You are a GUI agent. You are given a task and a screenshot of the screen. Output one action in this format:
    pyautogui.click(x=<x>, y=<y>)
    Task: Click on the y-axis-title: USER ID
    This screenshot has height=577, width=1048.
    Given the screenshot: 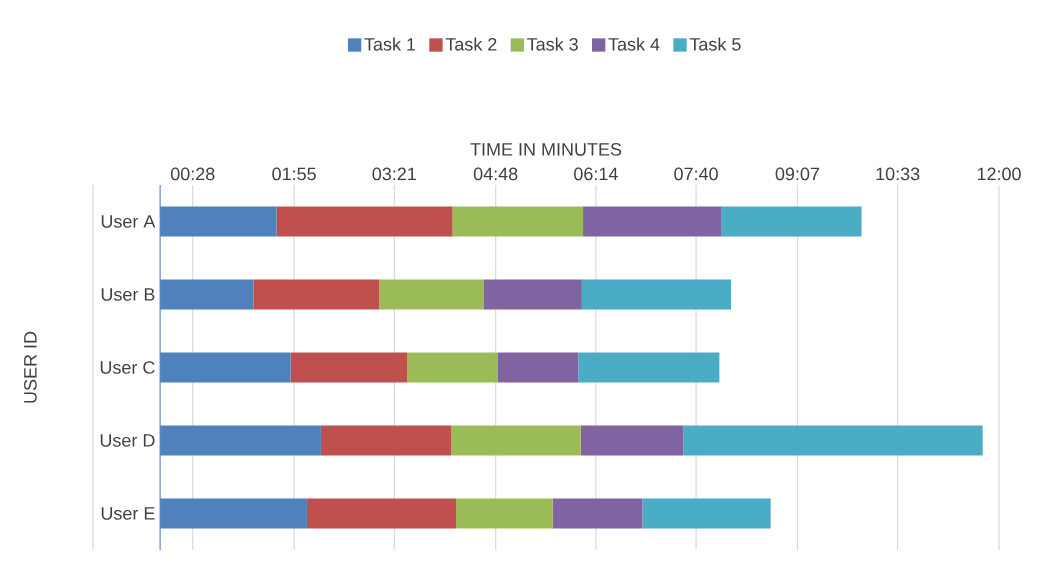 What is the action you would take?
    pyautogui.click(x=30, y=367)
    